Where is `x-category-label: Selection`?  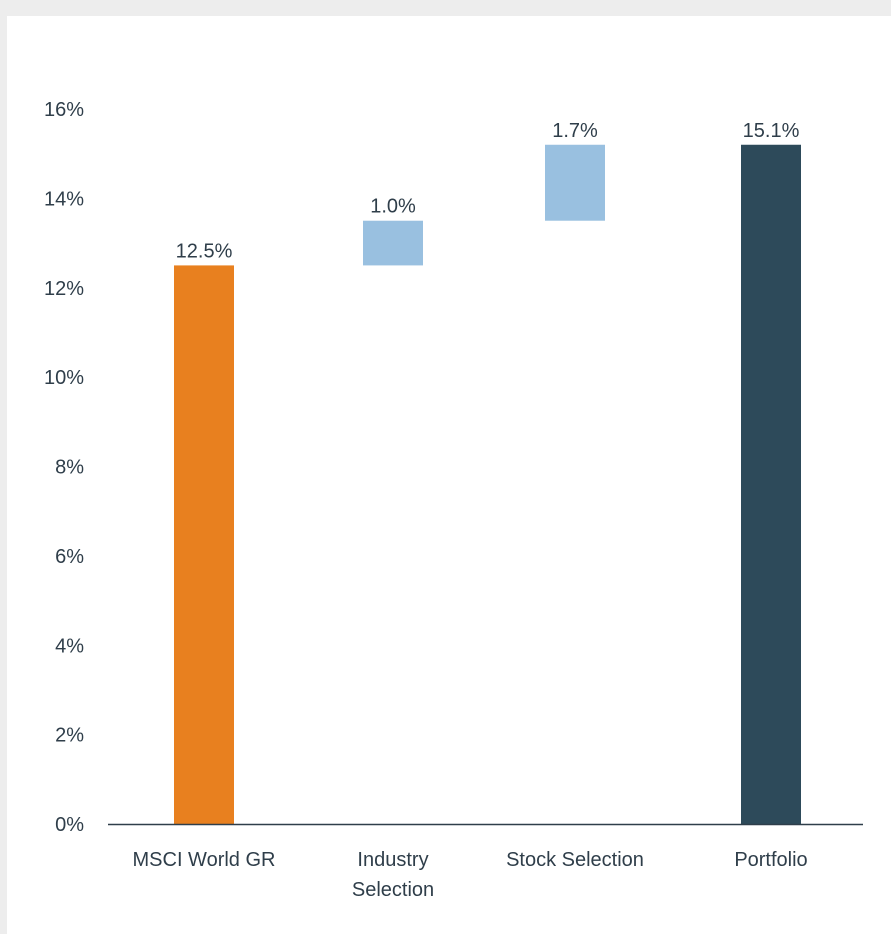
x-category-label: Selection is located at coordinates (393, 890).